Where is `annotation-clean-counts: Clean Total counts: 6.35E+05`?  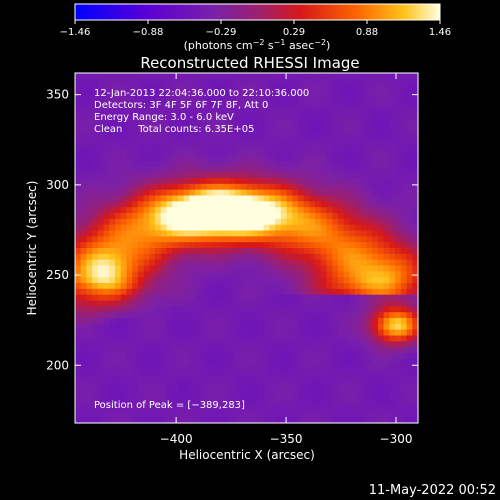
annotation-clean-counts: Clean Total counts: 6.35E+05 is located at coordinates (174, 129).